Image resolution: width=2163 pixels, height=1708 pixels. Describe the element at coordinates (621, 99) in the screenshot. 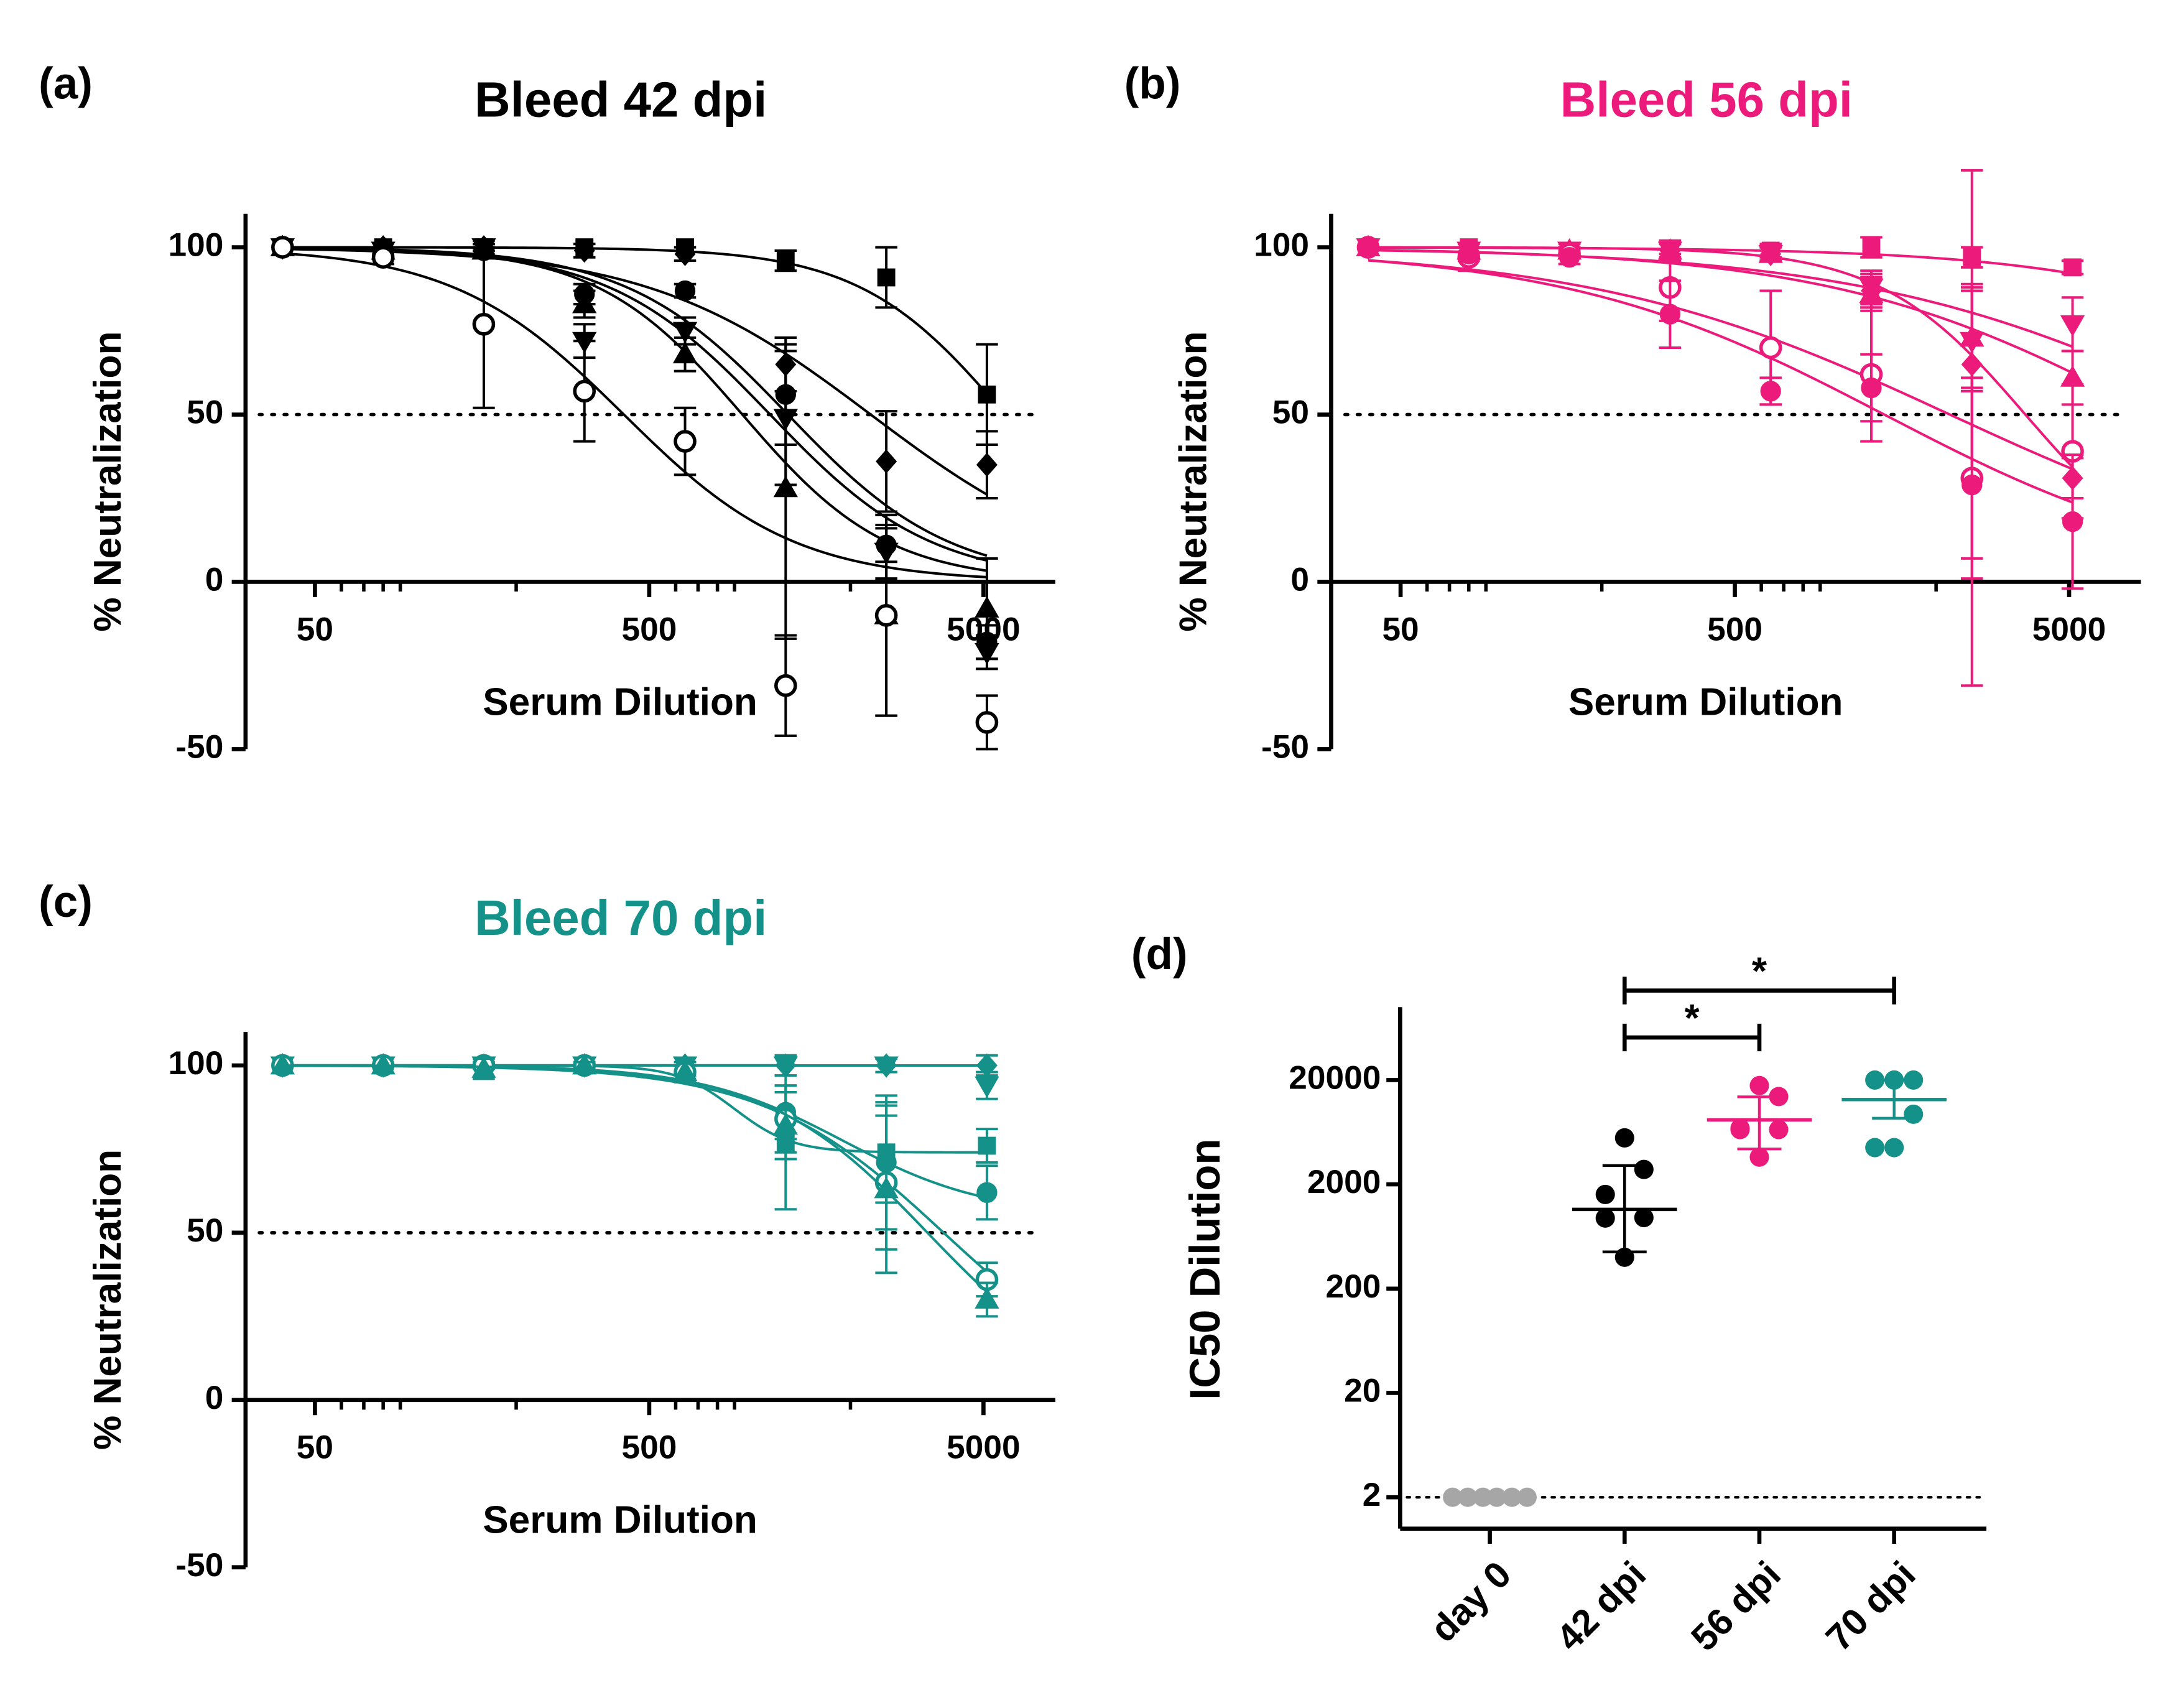

I see `chart-title: Bleed 42 dpi` at that location.